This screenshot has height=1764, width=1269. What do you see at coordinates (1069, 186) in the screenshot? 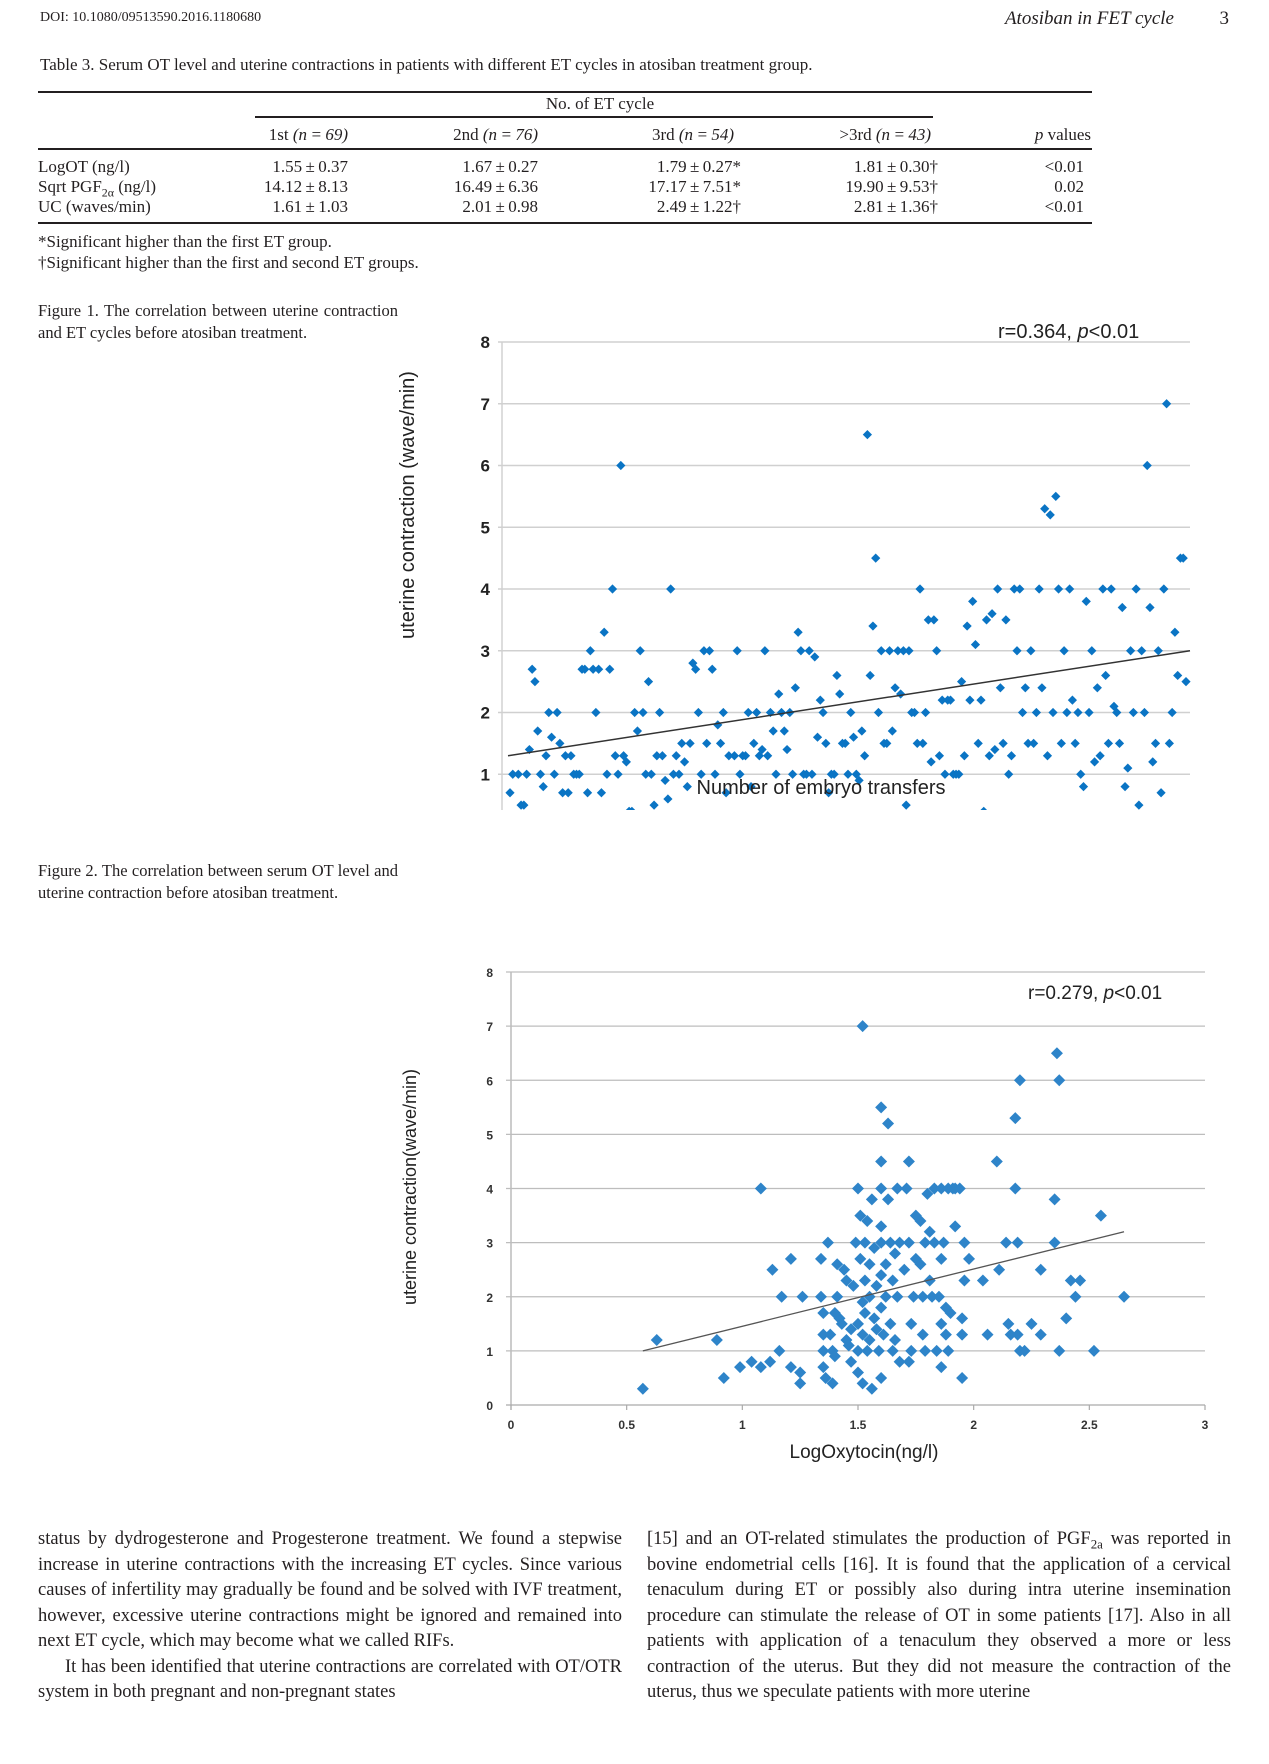
I see `cell-p: 0.02` at bounding box center [1069, 186].